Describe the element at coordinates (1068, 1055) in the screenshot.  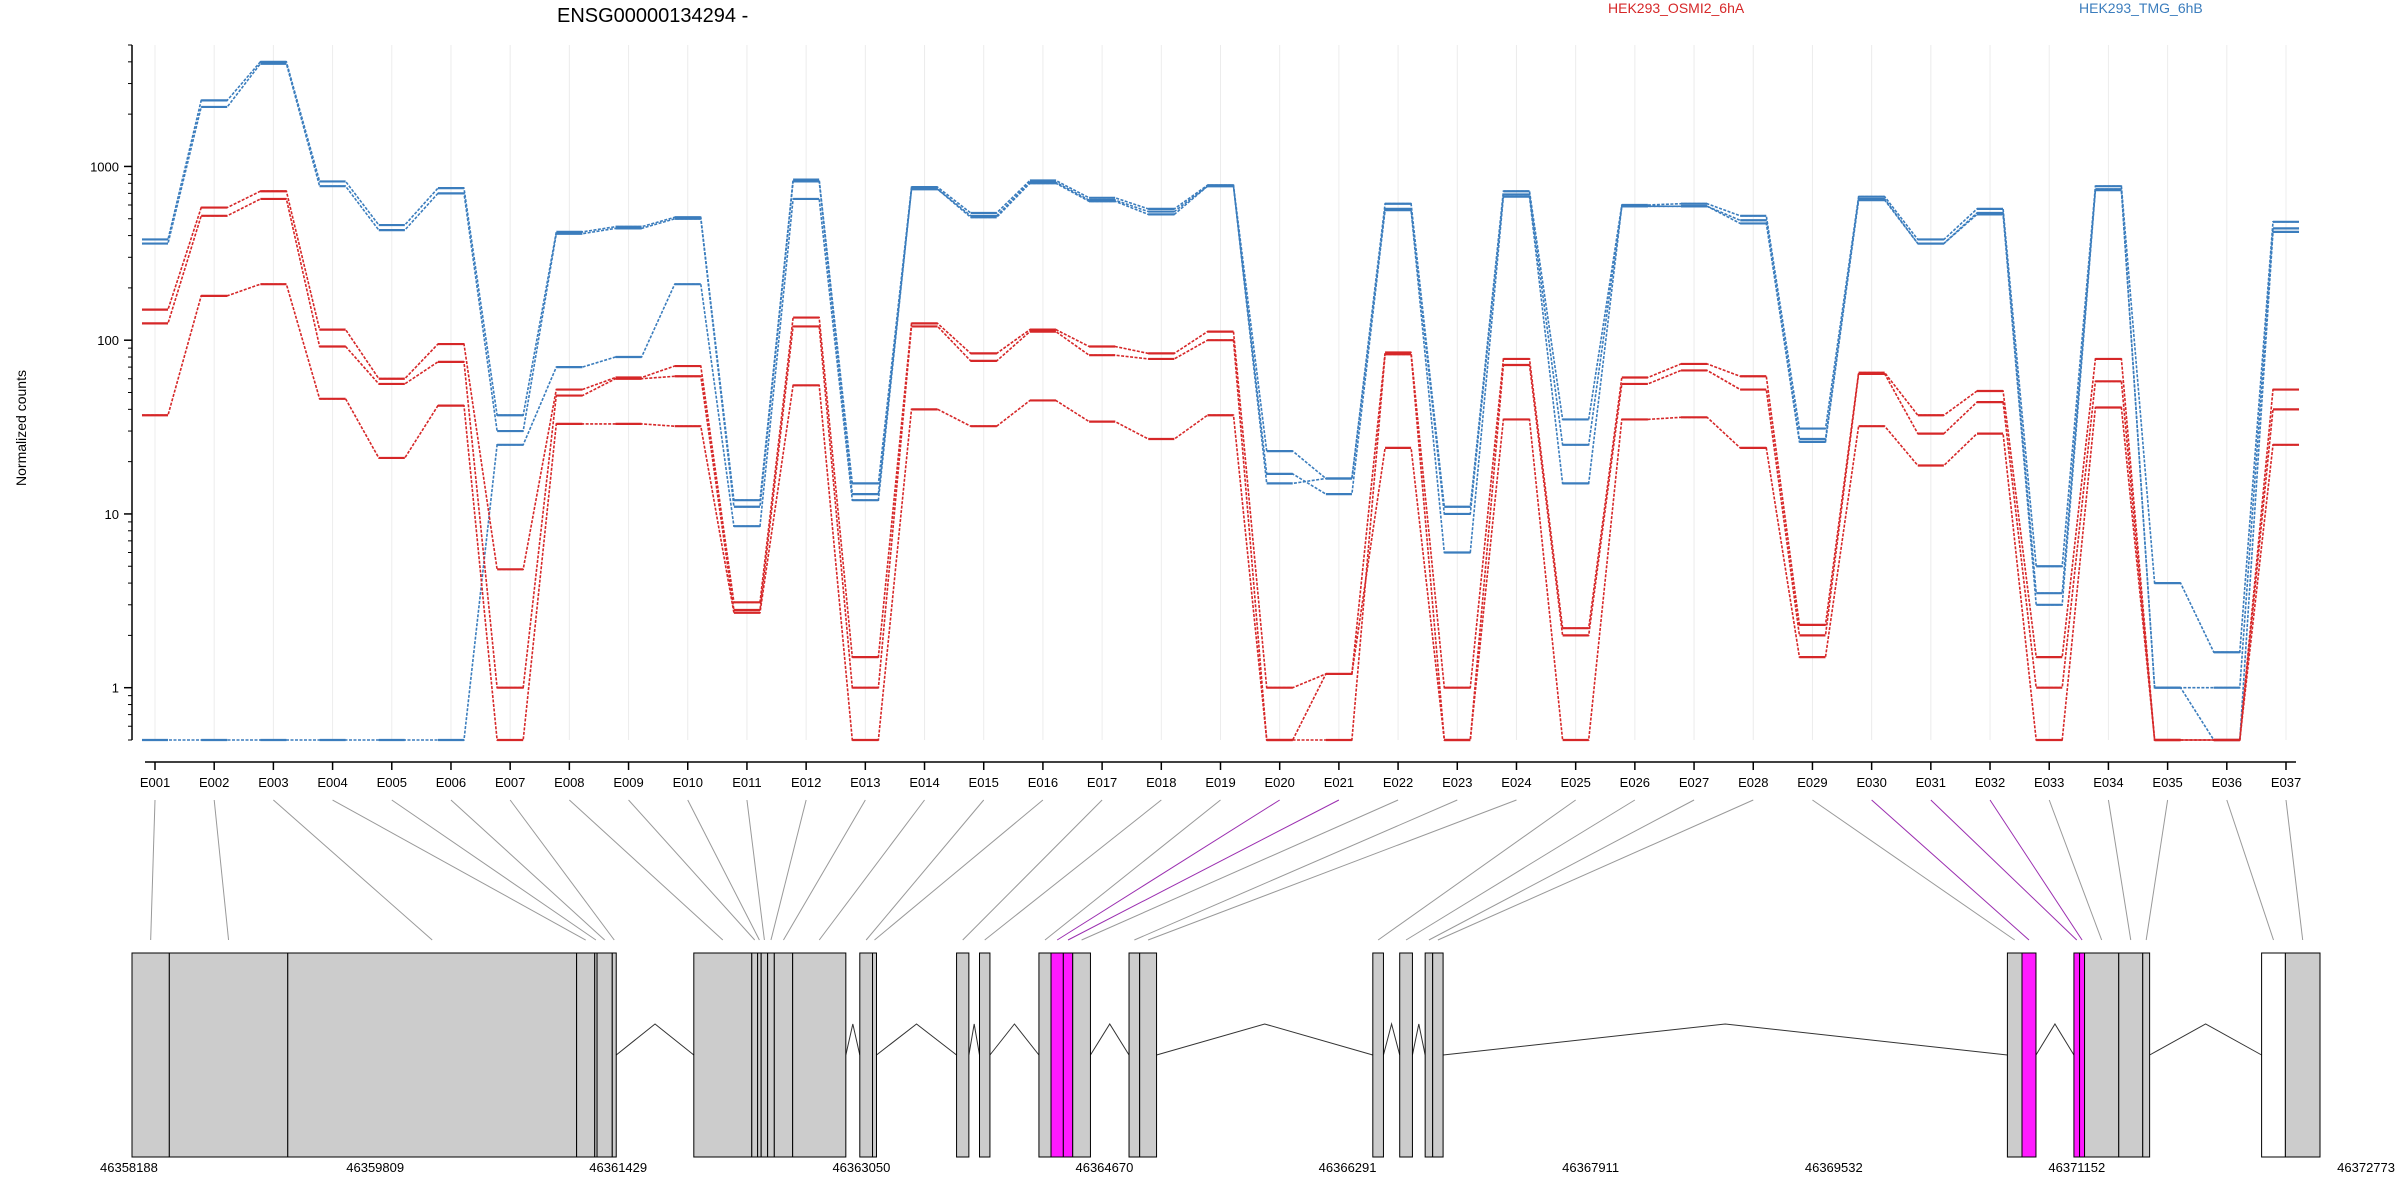
I see `exon-box-e021` at that location.